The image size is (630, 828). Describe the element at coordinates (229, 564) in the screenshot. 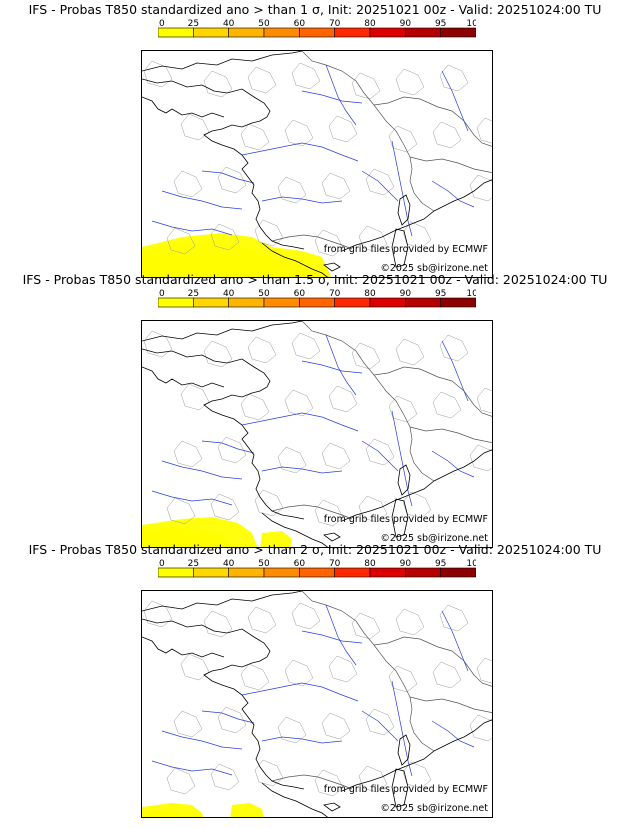

I see `colorbar-tick-label: 40` at that location.